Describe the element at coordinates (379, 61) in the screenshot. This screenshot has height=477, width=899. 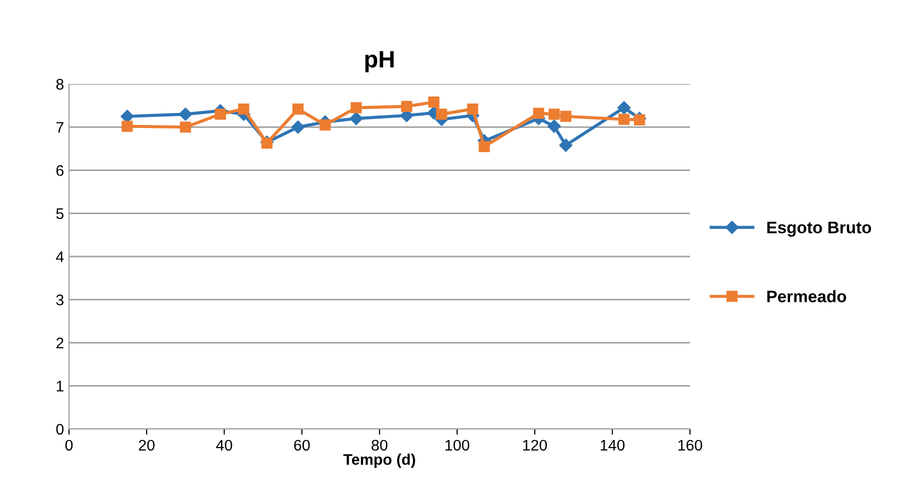
I see `chart-title: pH` at that location.